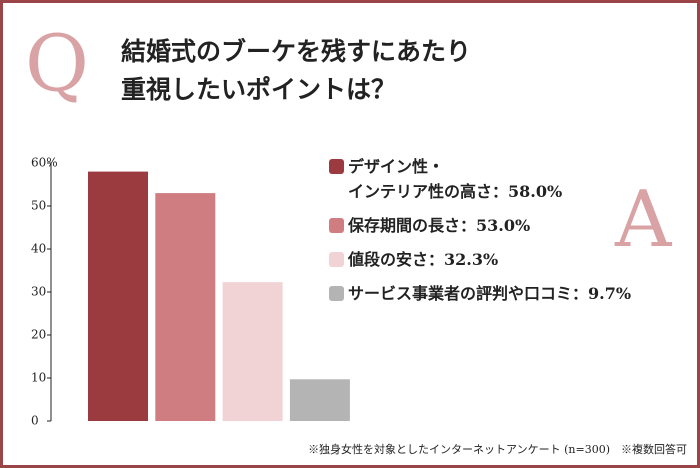 The image size is (700, 468). What do you see at coordinates (535, 191) in the screenshot?
I see `value-label: 58.0%` at bounding box center [535, 191].